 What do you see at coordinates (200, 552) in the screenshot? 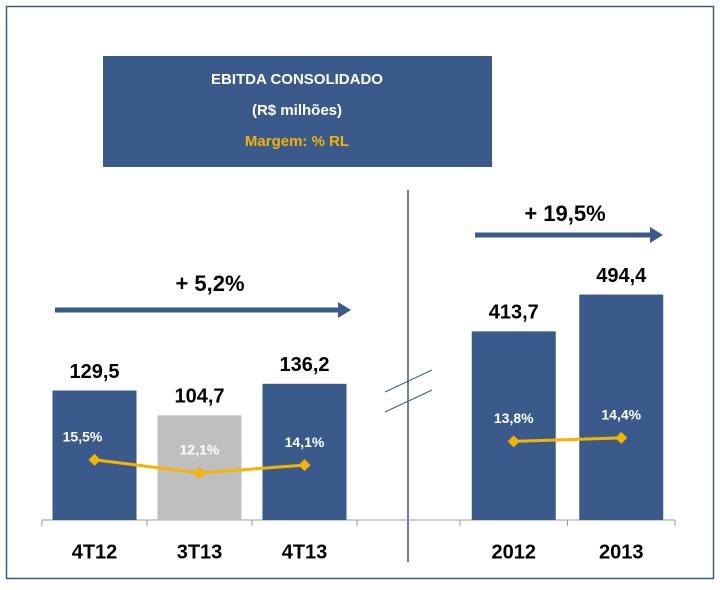
I see `x-tick-label: 3T13` at bounding box center [200, 552].